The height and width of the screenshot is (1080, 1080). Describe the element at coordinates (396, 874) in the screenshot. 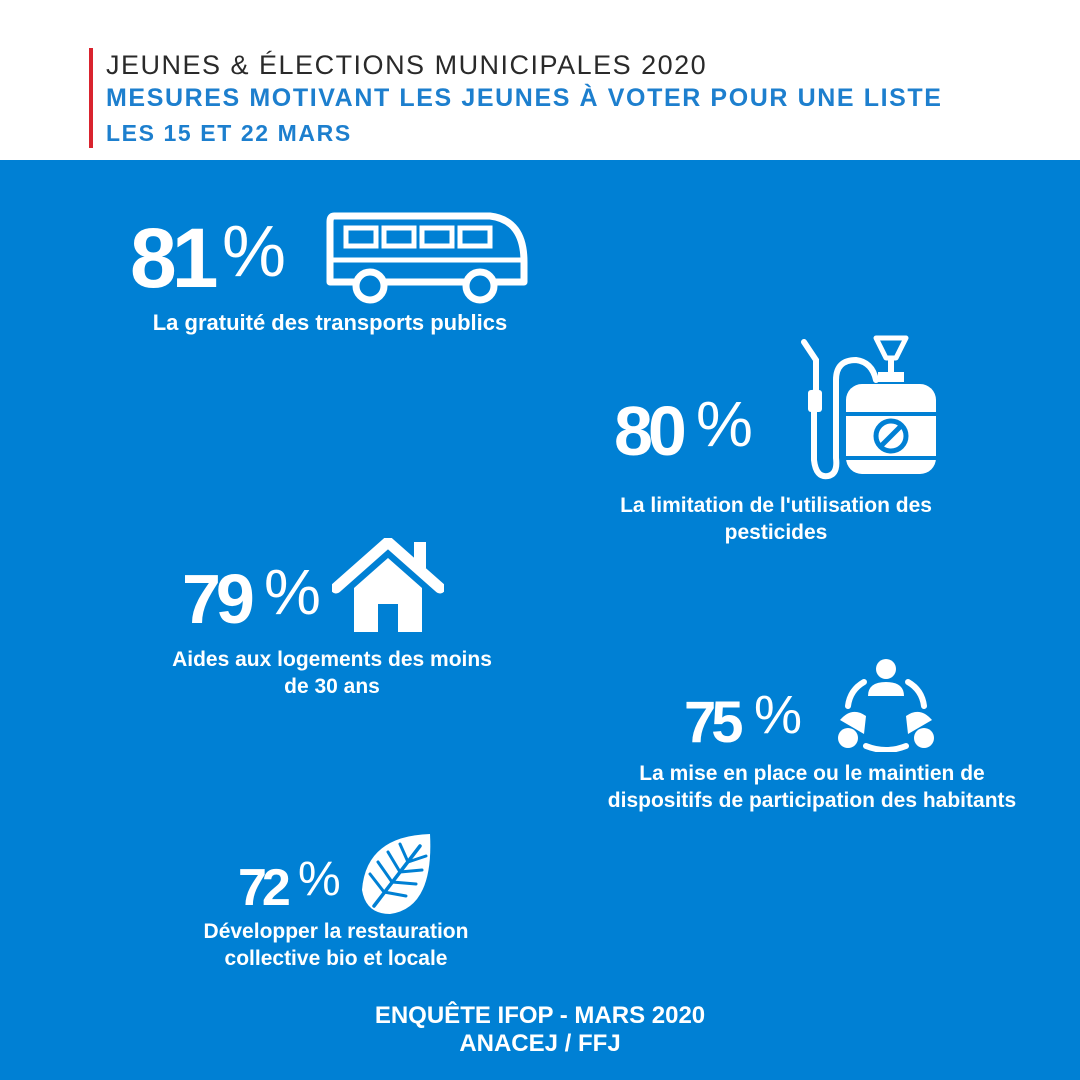

I see `leaf-icon` at that location.